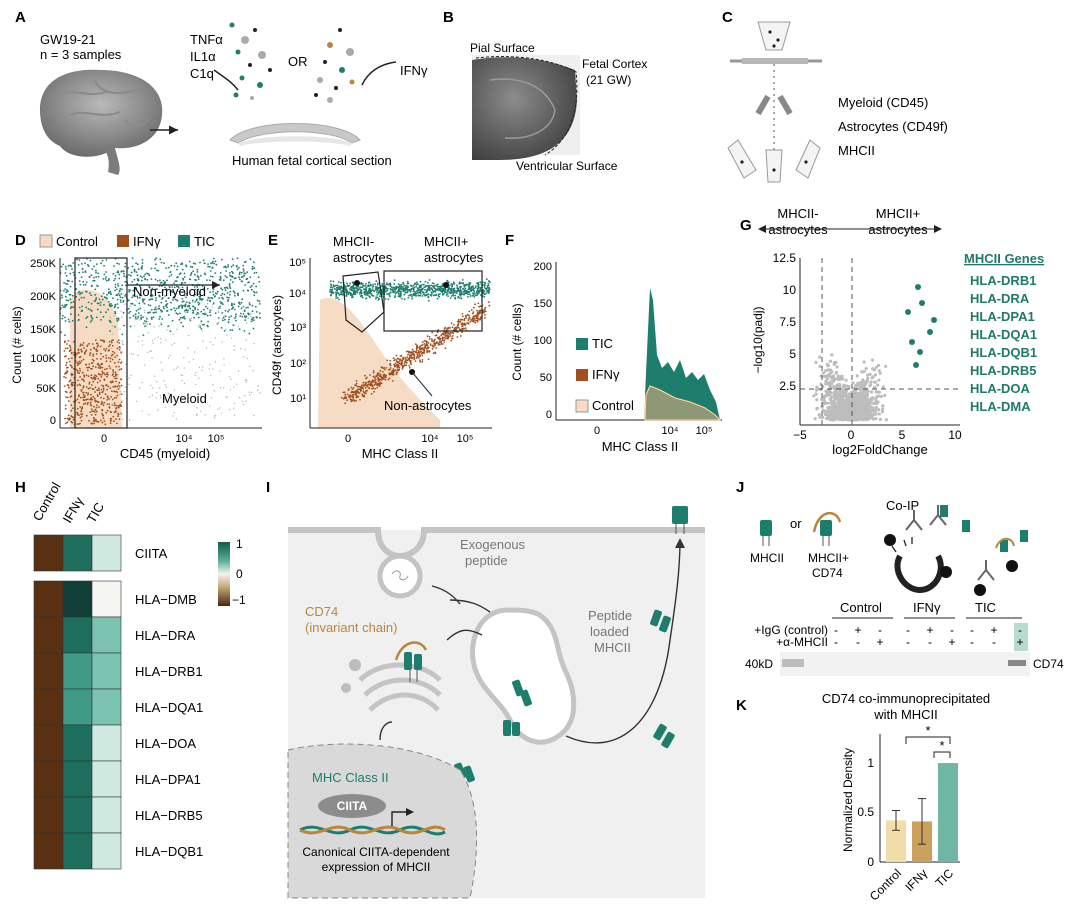 This screenshot has height=916, width=1080. What do you see at coordinates (790, 290) in the screenshot?
I see `g-ytick: 10` at bounding box center [790, 290].